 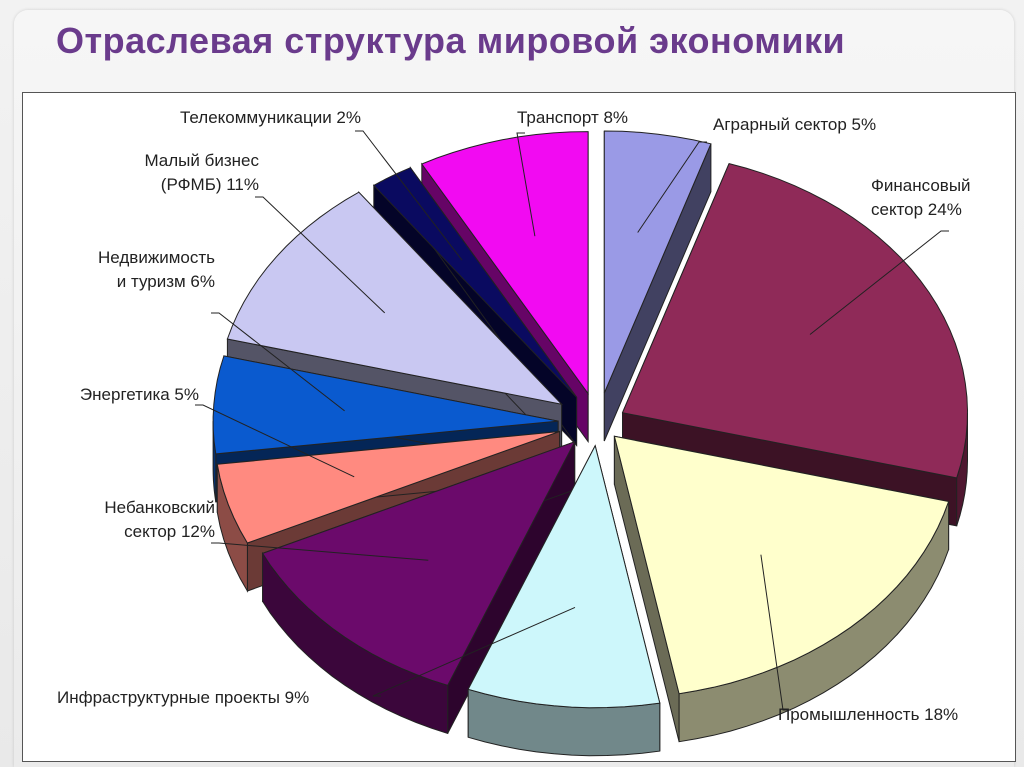 What do you see at coordinates (572, 117) in the screenshot?
I see `slice-label: Транспорт 8%` at bounding box center [572, 117].